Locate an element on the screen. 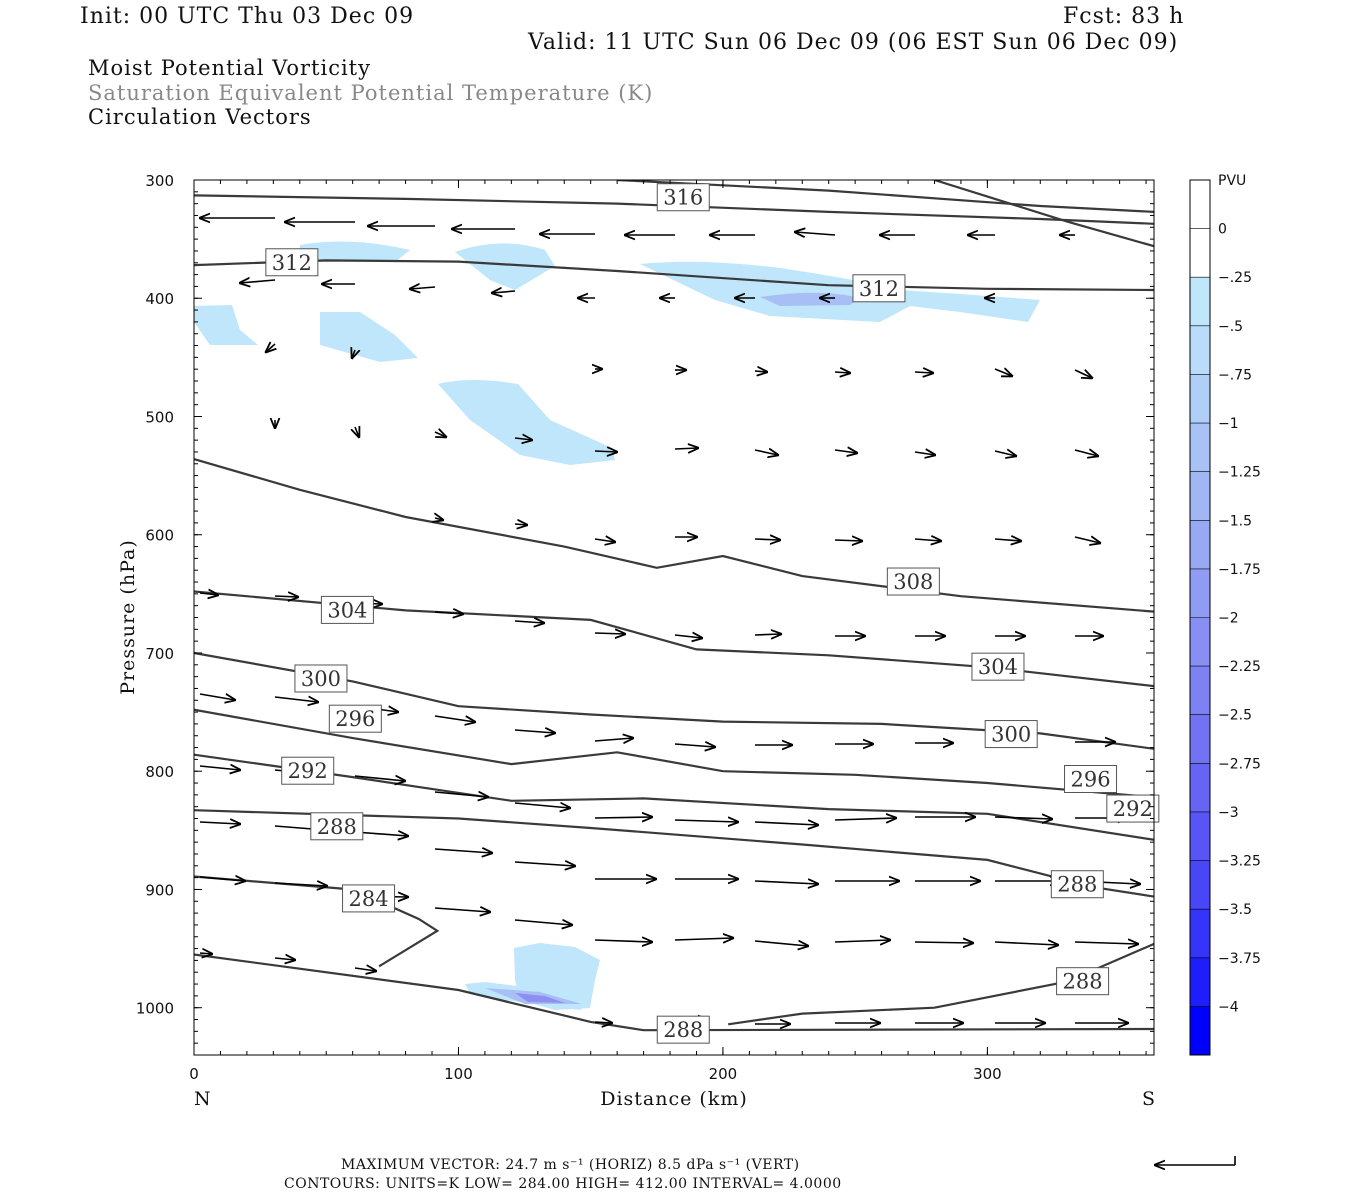  contour-label: 296 is located at coordinates (355, 718).